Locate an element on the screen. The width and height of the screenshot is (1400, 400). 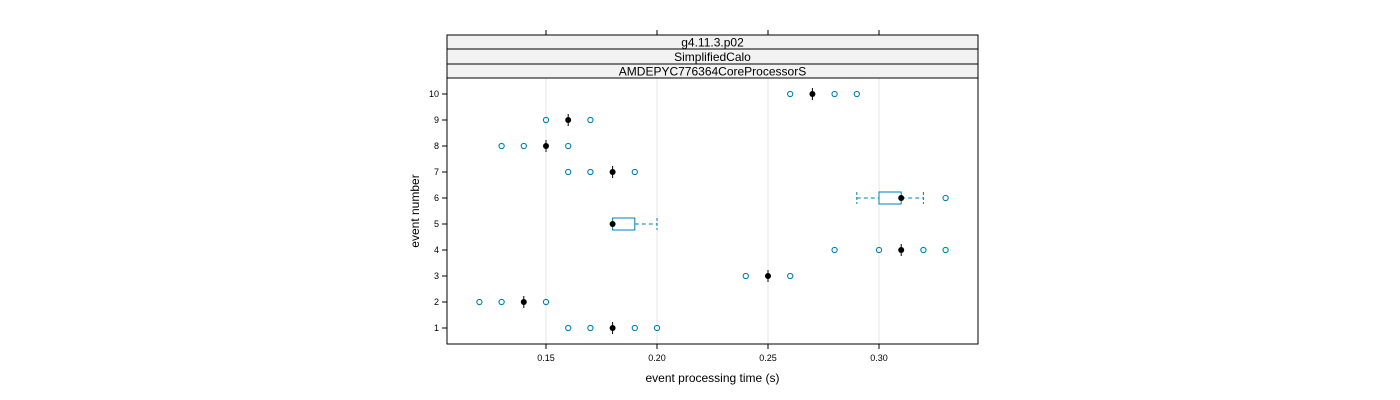
strip-2: SimplifiedCalo is located at coordinates (712, 56).